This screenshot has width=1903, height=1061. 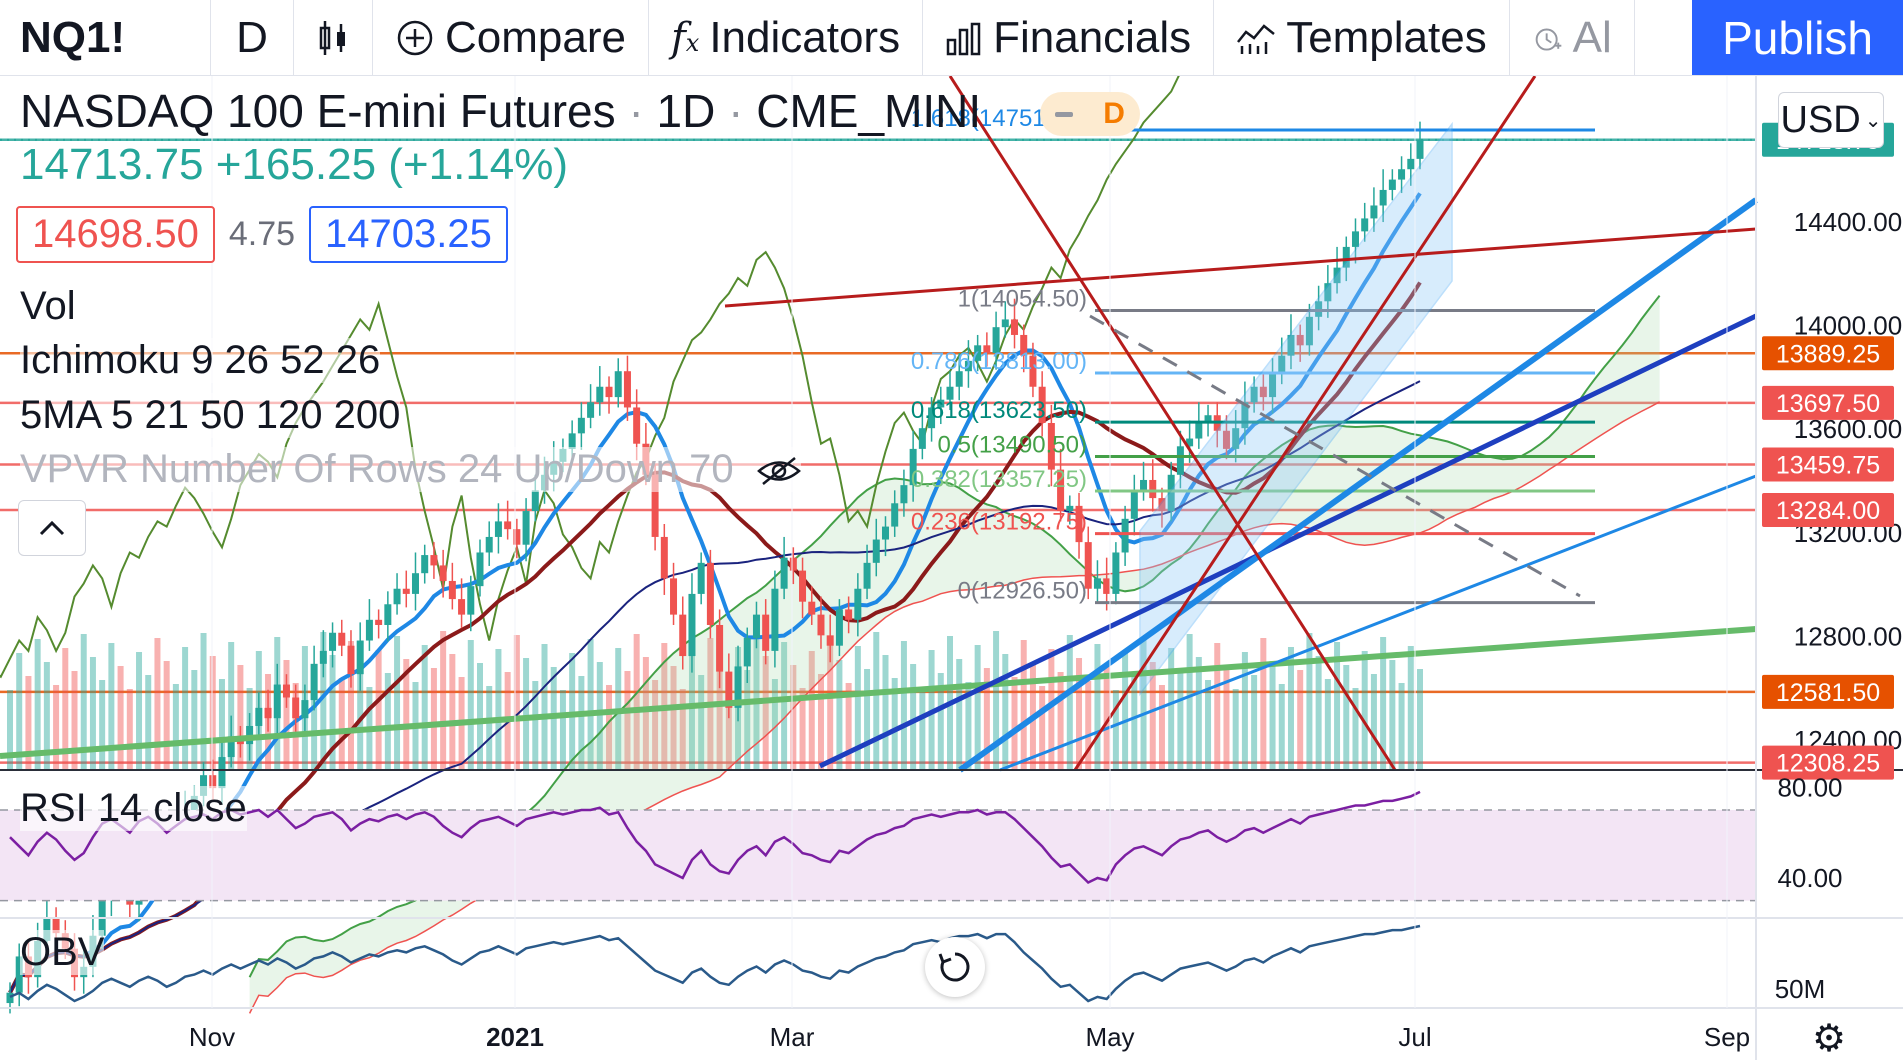 What do you see at coordinates (1831, 120) in the screenshot?
I see `currency-select: USD ⌄` at bounding box center [1831, 120].